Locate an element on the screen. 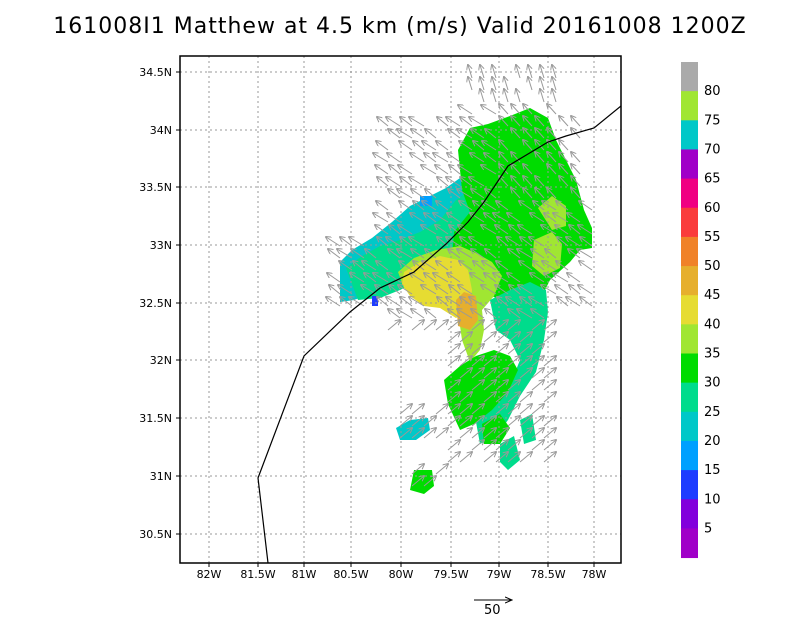 Image resolution: width=800 pixels, height=618 pixels. lon-label: 81.5W is located at coordinates (257, 574).